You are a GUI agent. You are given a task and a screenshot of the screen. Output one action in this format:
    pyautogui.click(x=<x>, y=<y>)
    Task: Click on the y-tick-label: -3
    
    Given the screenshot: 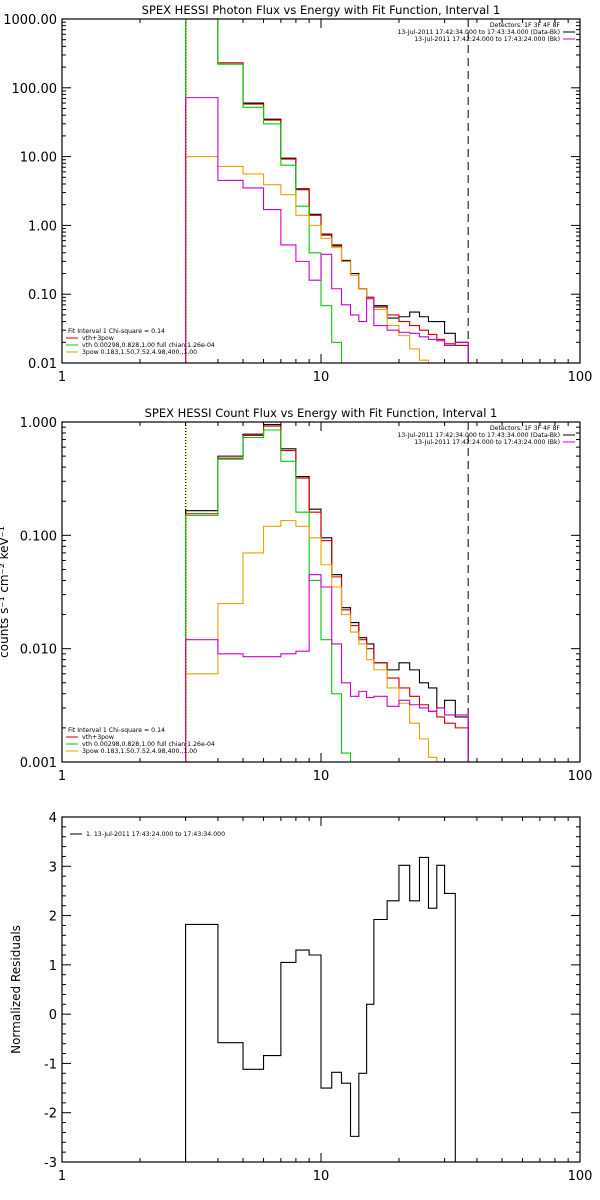 What is the action you would take?
    pyautogui.click(x=50, y=1163)
    